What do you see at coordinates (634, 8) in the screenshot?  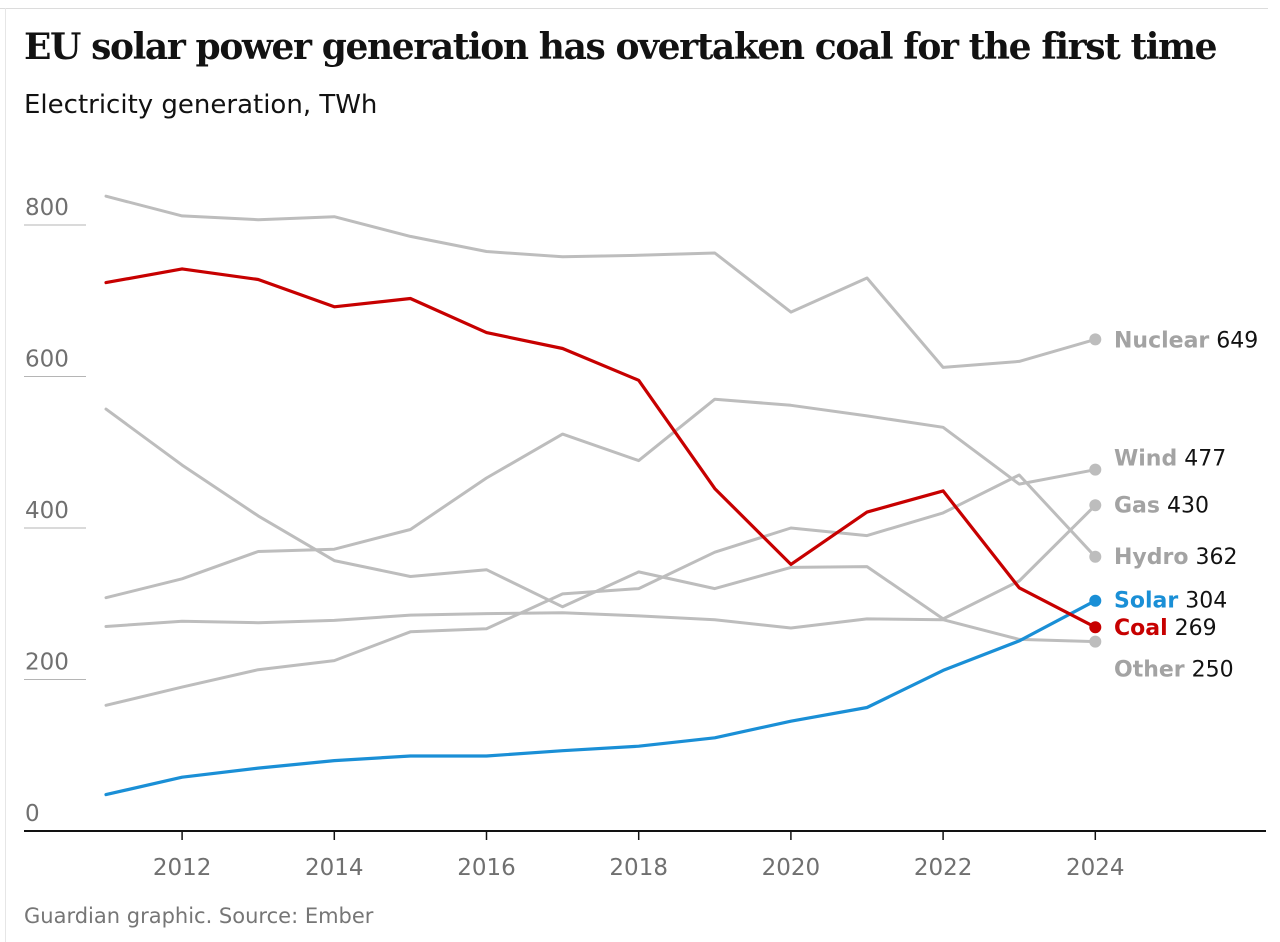 I see `top-rule` at bounding box center [634, 8].